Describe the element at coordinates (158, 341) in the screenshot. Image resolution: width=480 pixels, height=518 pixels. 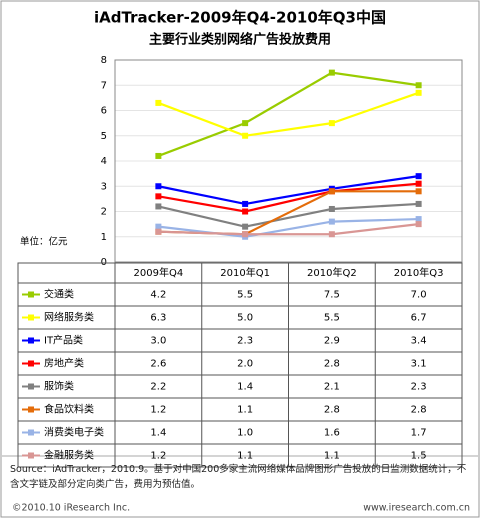
I see `table-value: 3.0` at that location.